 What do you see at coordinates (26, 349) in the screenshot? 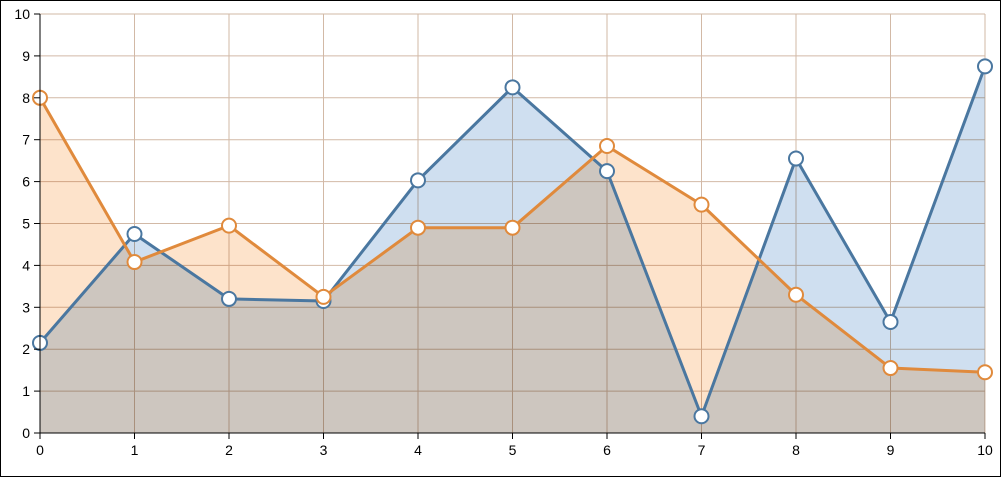
I see `y-tick-label-2: 2` at bounding box center [26, 349].